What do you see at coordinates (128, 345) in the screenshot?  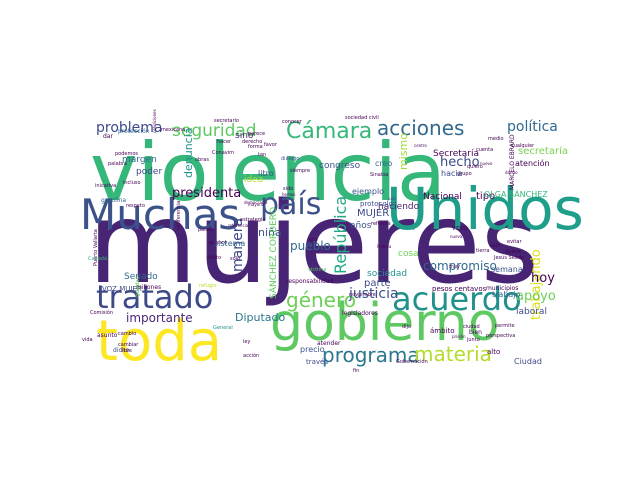 I see `cloud-word: cambiar` at bounding box center [128, 345].